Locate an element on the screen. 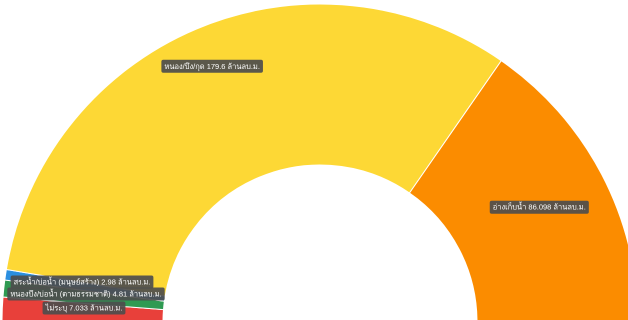 This screenshot has height=320, width=628. slice-data-label: อ่างเก็บน้ำ 86.098 ล้านลบ.ม. is located at coordinates (539, 207).